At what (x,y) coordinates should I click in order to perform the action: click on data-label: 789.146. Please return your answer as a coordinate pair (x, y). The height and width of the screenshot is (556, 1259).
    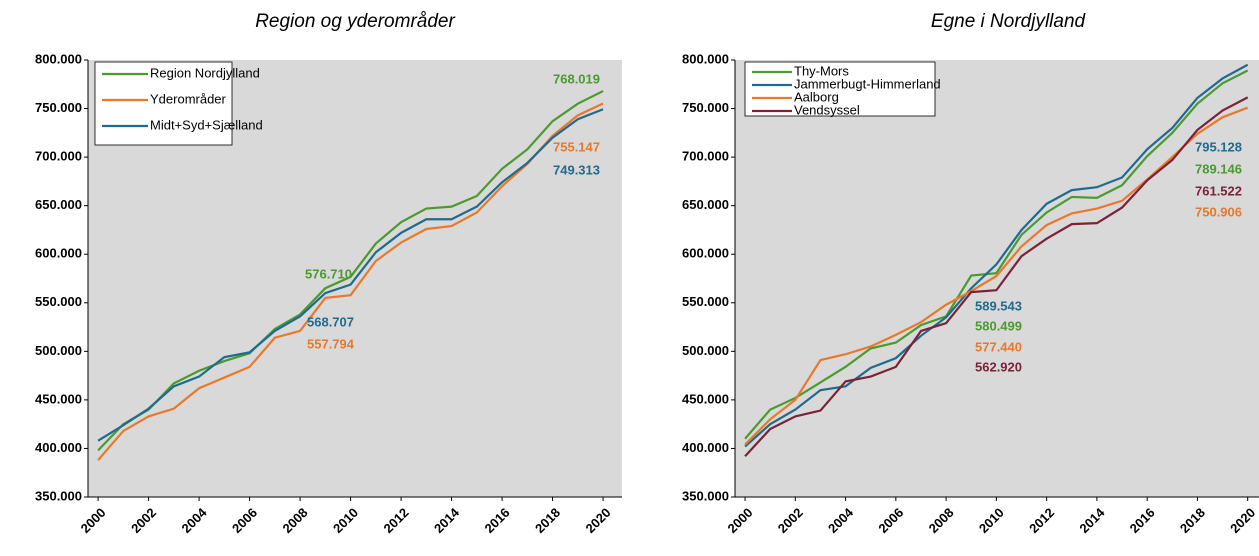
    Looking at the image, I should click on (1218, 168).